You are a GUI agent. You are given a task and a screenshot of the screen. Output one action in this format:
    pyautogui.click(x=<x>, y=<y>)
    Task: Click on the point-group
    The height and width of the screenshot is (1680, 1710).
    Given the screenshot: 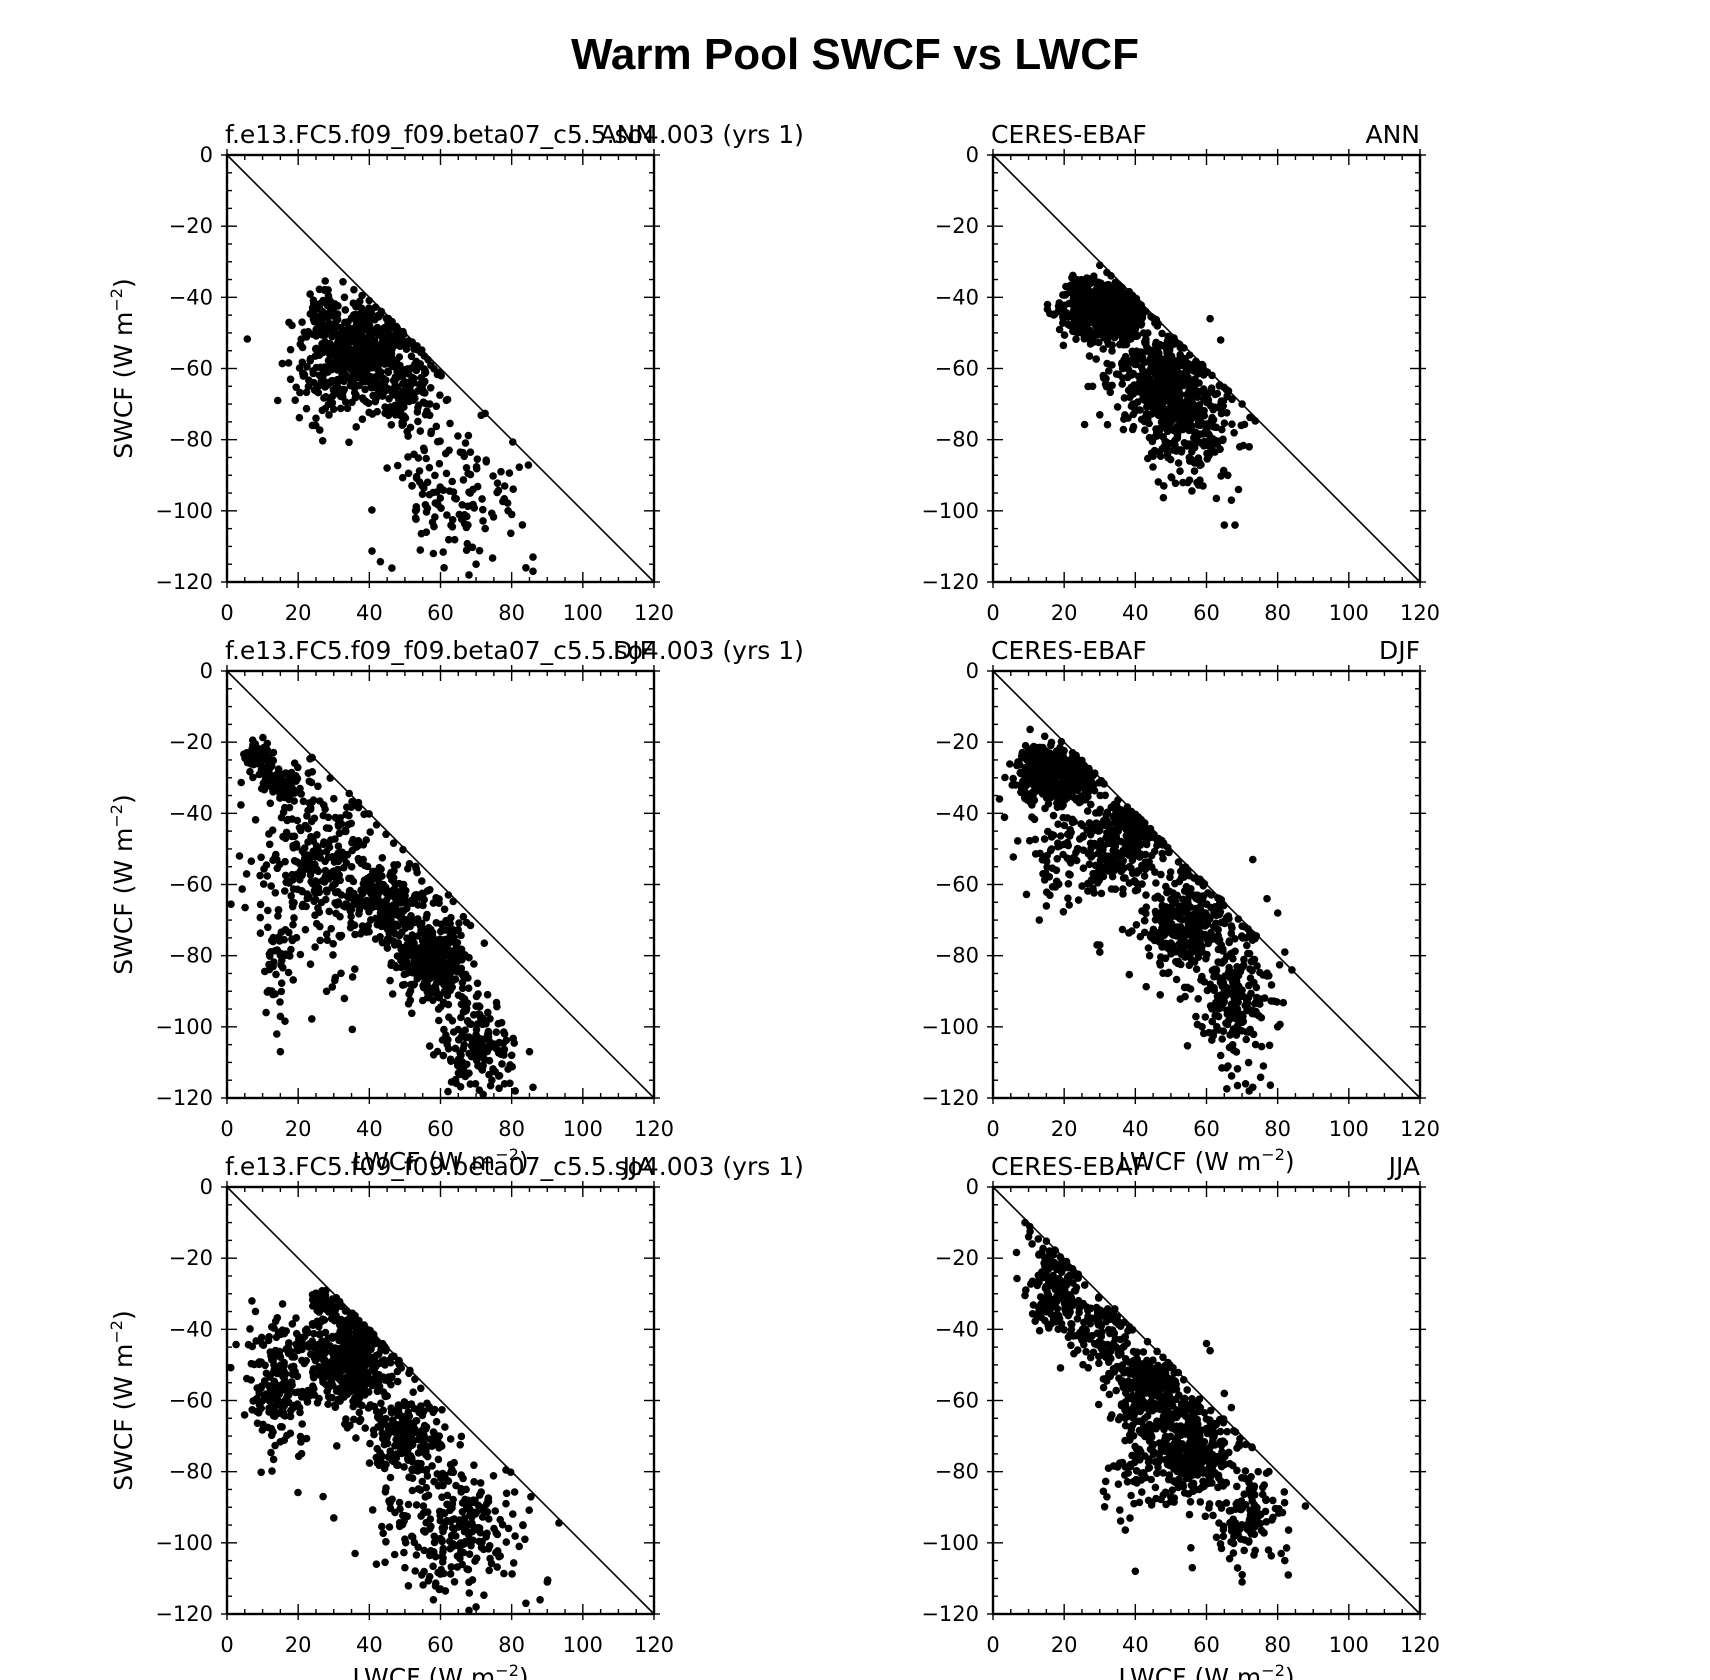 What is the action you would take?
    pyautogui.click(x=1151, y=395)
    